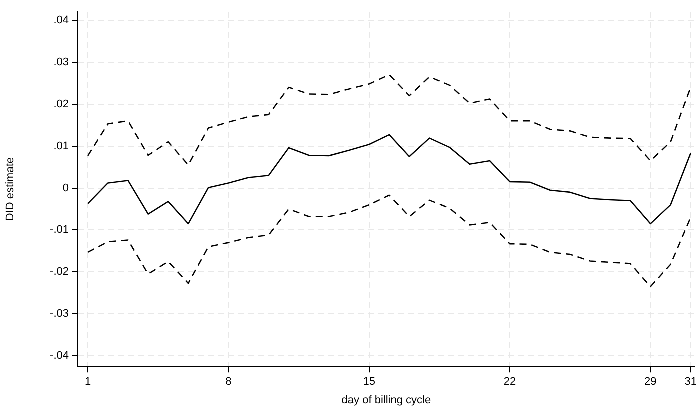 The height and width of the screenshot is (411, 700). What do you see at coordinates (59, 356) in the screenshot?
I see `y-tick-label: -.04` at bounding box center [59, 356].